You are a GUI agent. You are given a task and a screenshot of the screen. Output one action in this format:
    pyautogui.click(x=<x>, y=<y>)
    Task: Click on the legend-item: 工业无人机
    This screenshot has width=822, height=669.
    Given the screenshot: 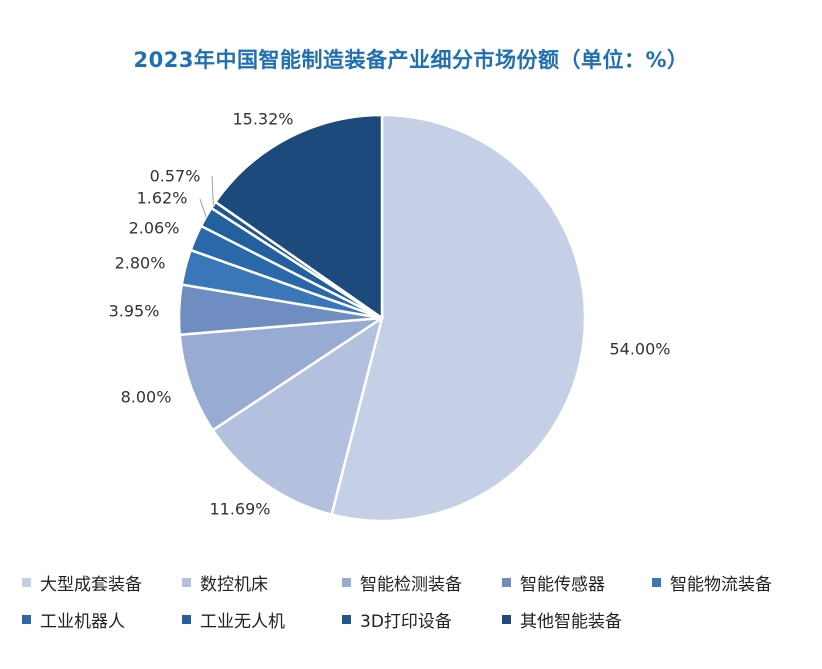 What is the action you would take?
    pyautogui.click(x=262, y=619)
    